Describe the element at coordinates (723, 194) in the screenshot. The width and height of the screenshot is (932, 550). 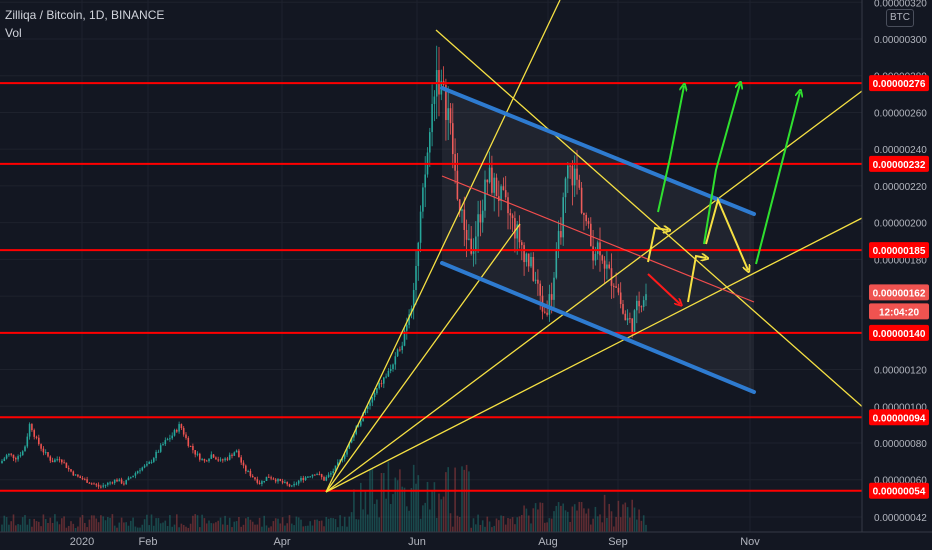
I see `projection-arrows` at that location.